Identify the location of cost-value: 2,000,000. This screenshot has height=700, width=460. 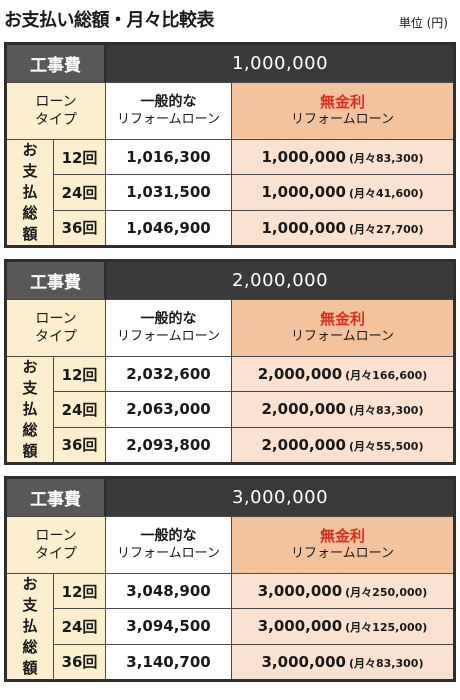
(280, 280).